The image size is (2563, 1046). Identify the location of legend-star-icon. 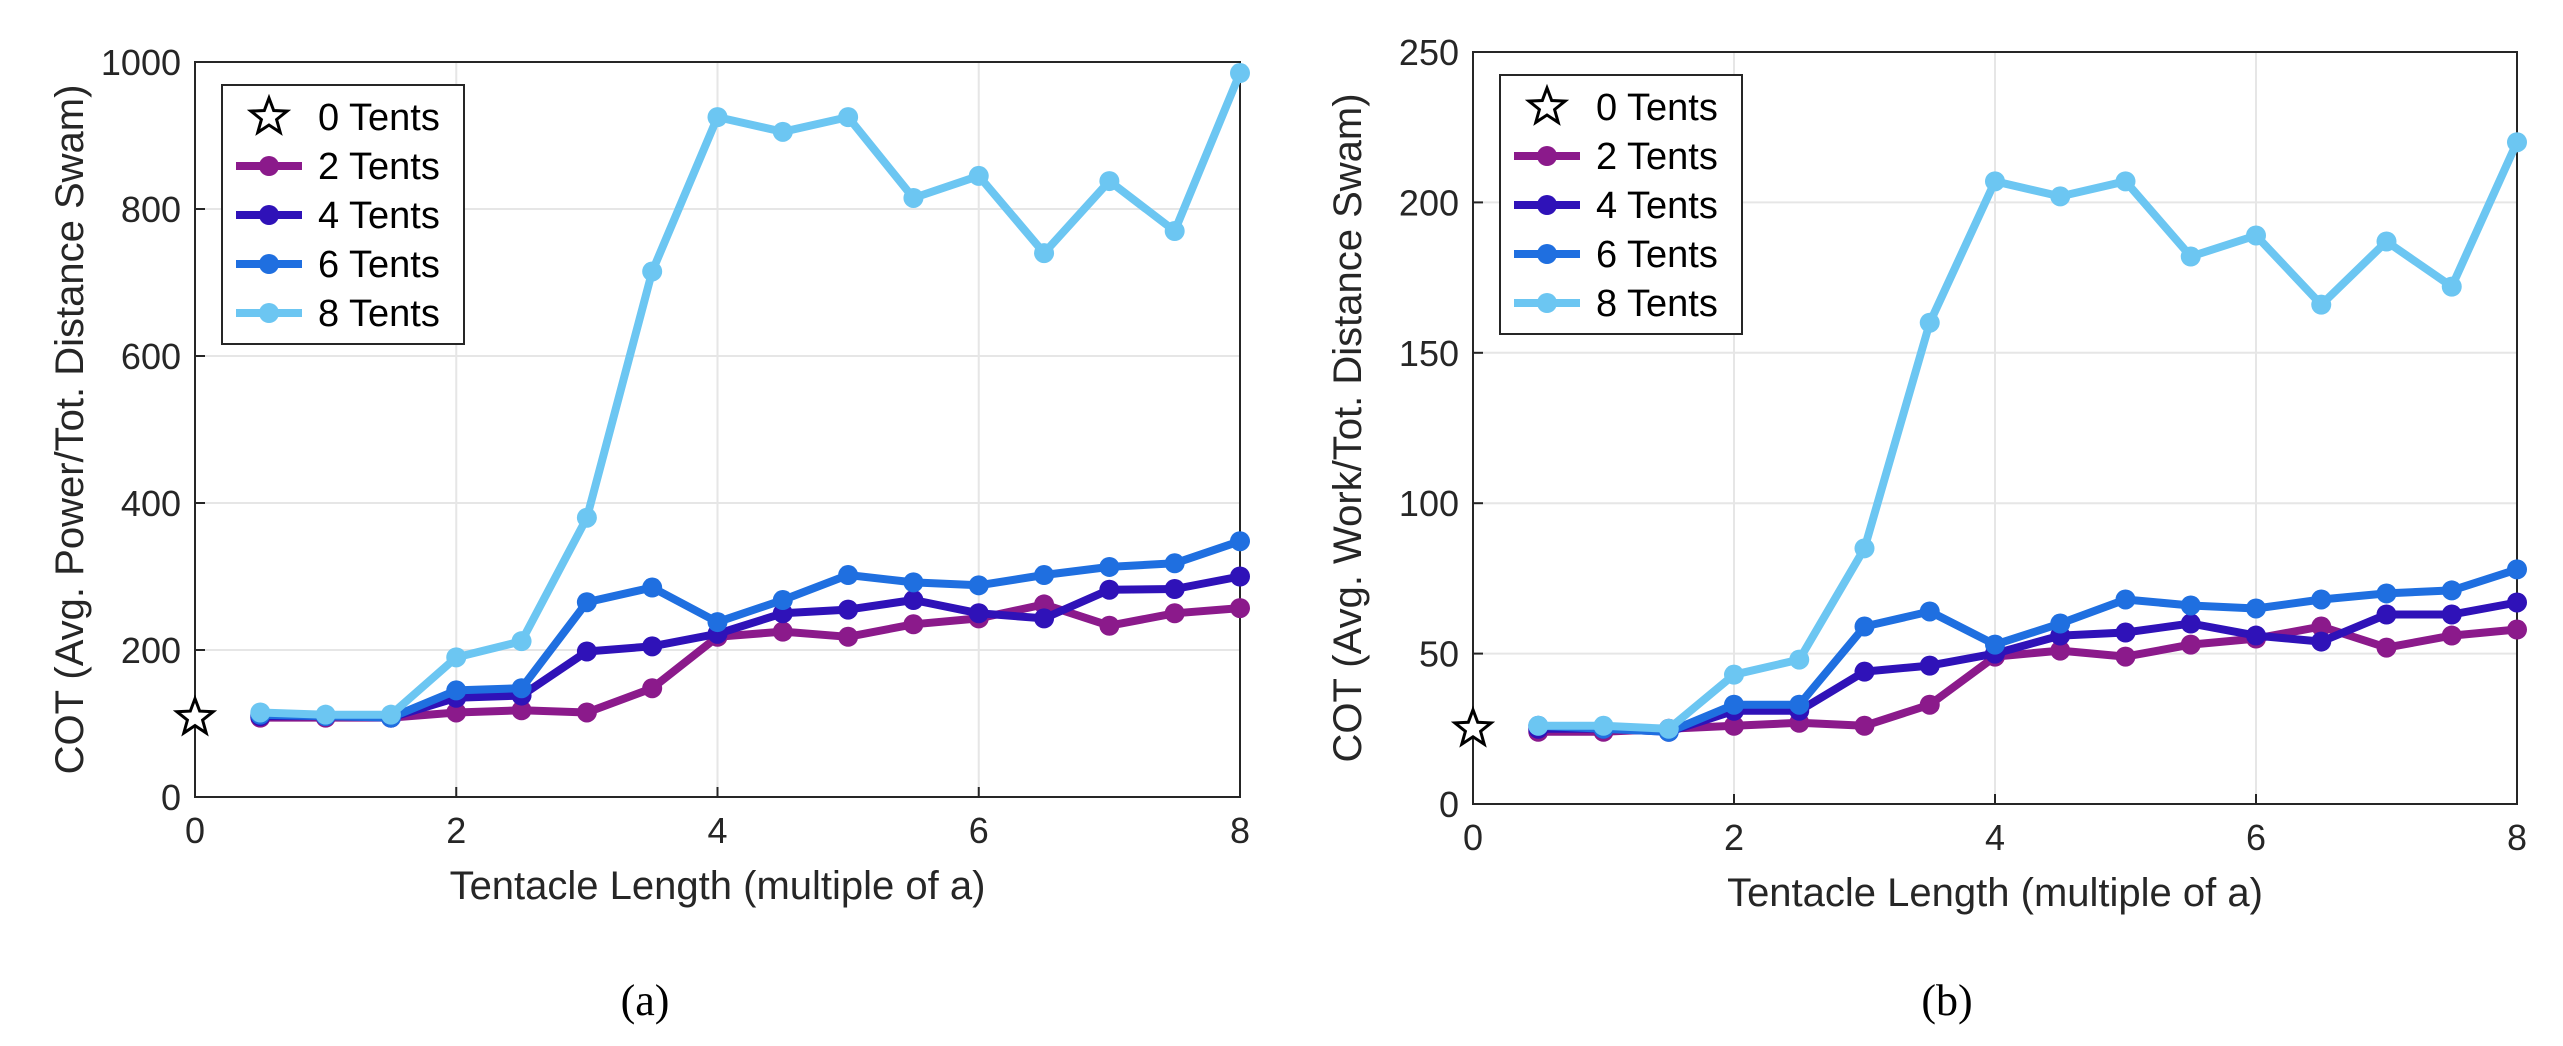
(1547, 104).